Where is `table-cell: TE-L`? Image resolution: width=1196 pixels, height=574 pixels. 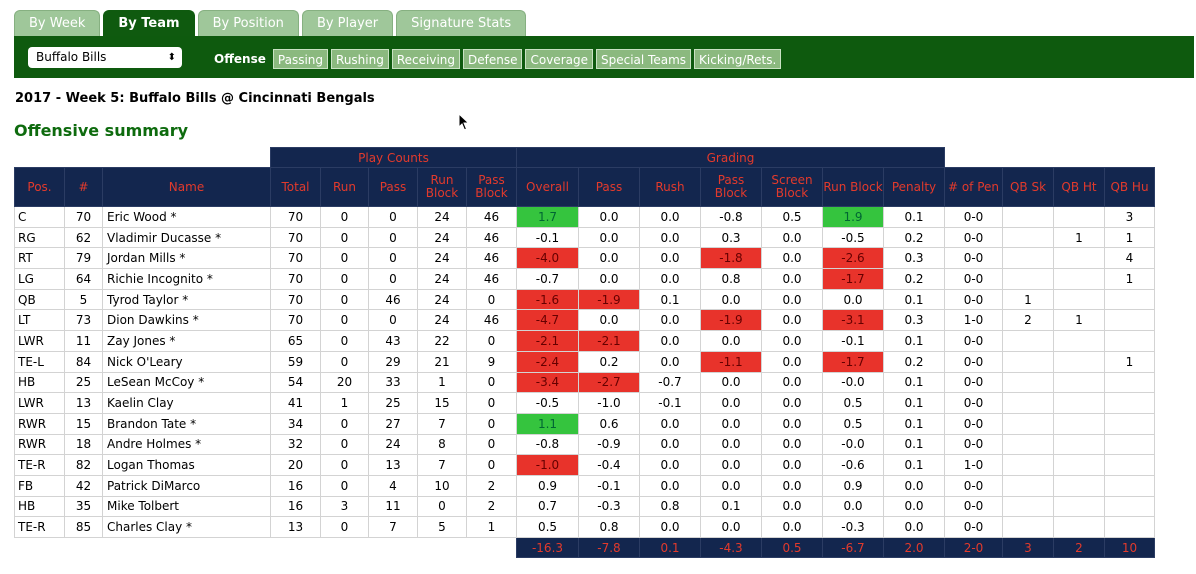 table-cell: TE-L is located at coordinates (39, 361).